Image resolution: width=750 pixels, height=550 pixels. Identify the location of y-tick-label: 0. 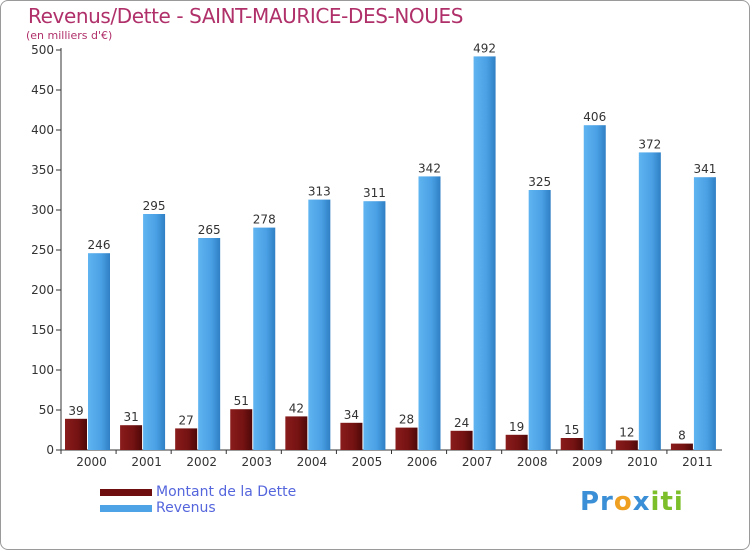
(50, 450).